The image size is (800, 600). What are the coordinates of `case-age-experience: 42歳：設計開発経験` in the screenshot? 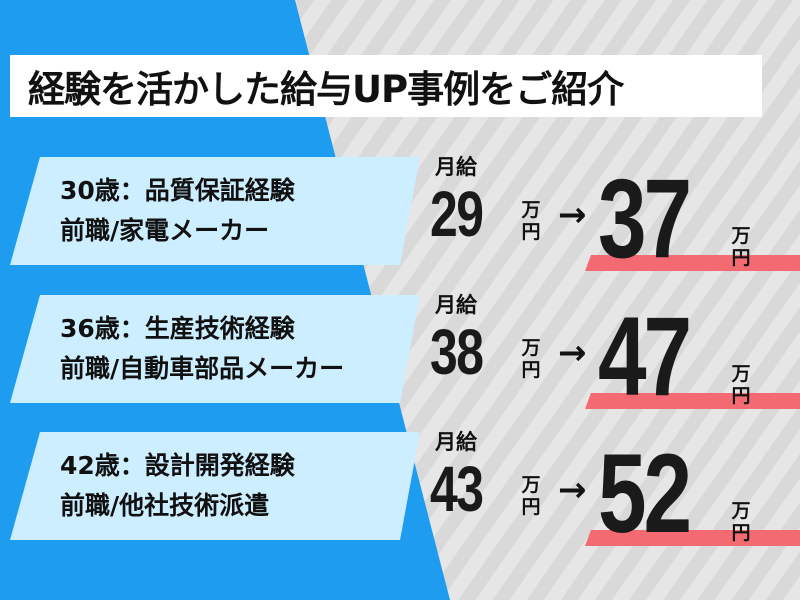 It's located at (177, 465).